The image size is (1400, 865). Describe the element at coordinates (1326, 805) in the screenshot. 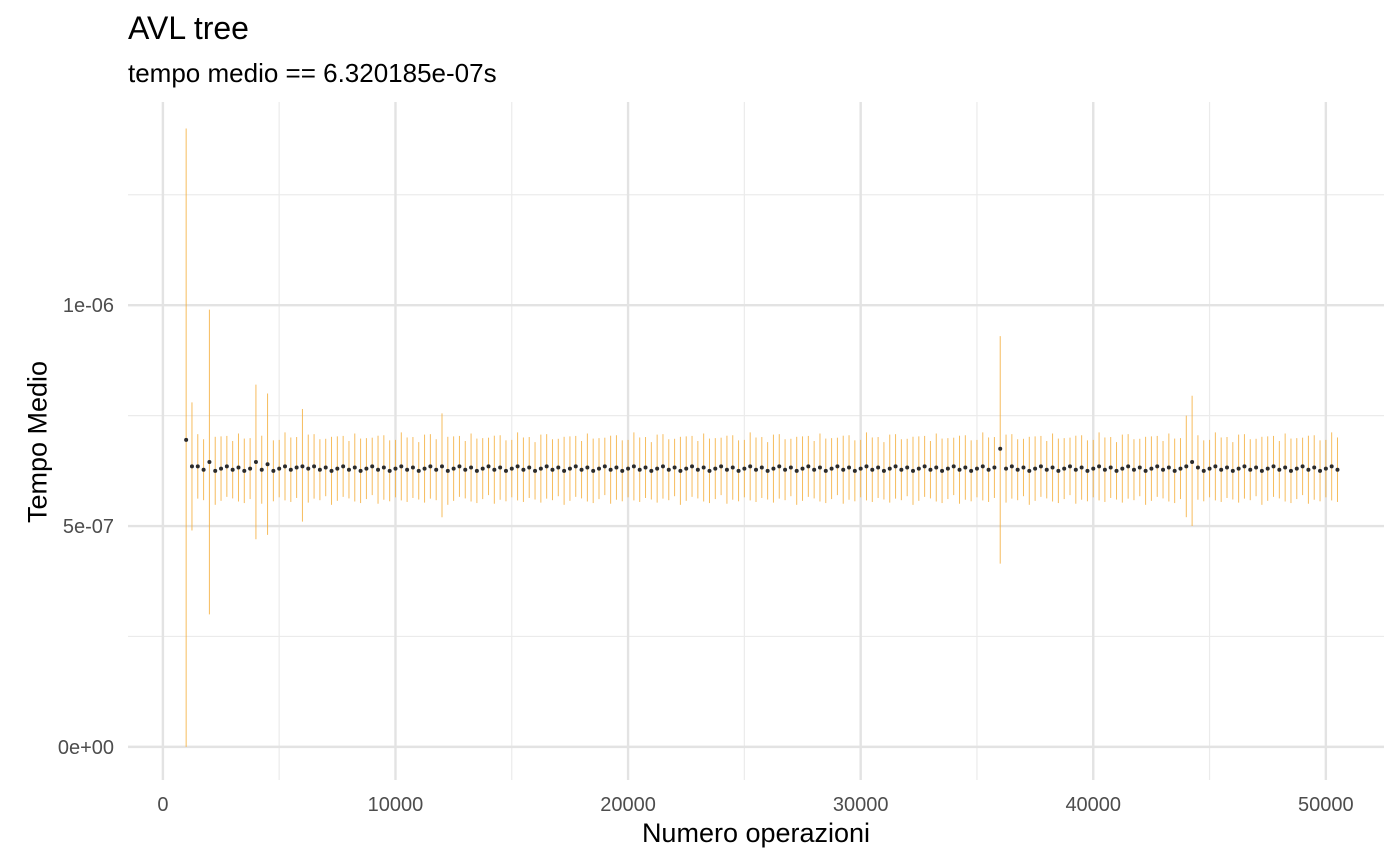

I see `x-tick-label: 50000` at that location.